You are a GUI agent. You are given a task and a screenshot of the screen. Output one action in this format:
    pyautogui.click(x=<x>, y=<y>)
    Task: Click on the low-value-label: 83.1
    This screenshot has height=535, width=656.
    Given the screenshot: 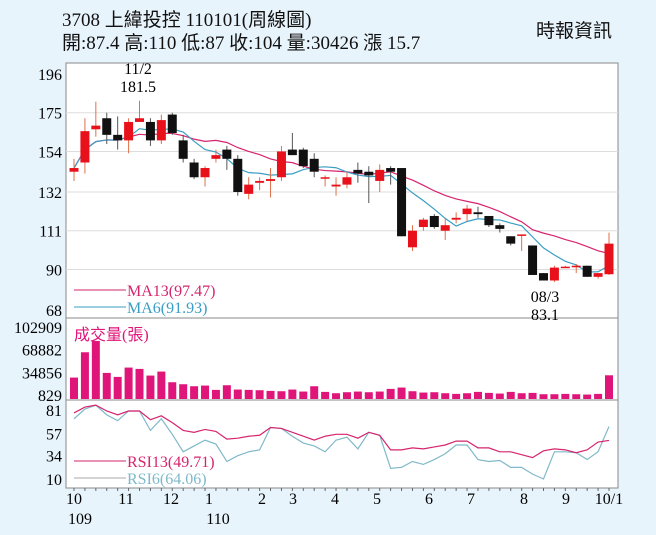 What is the action you would take?
    pyautogui.click(x=545, y=315)
    